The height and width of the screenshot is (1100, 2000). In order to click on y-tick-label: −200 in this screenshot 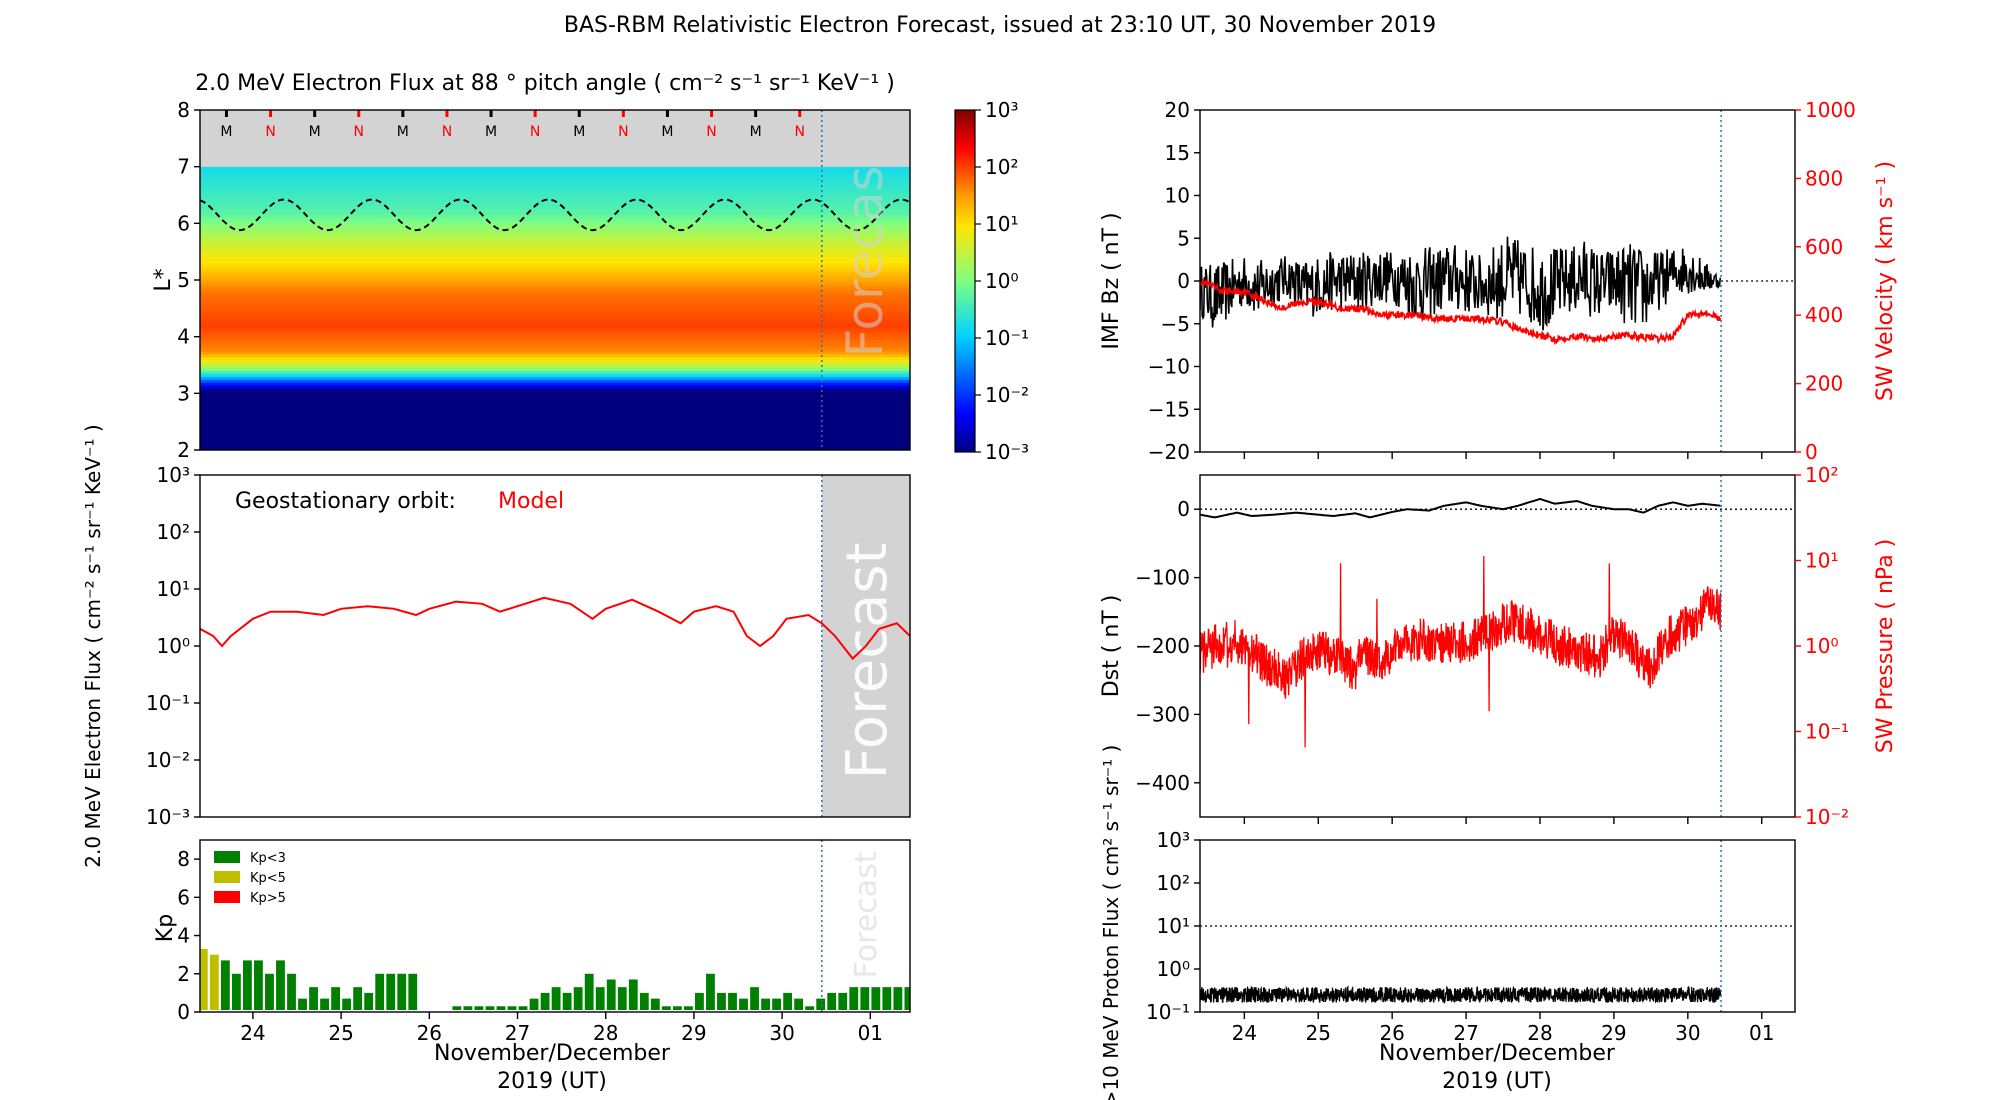, I will do `click(1162, 646)`.